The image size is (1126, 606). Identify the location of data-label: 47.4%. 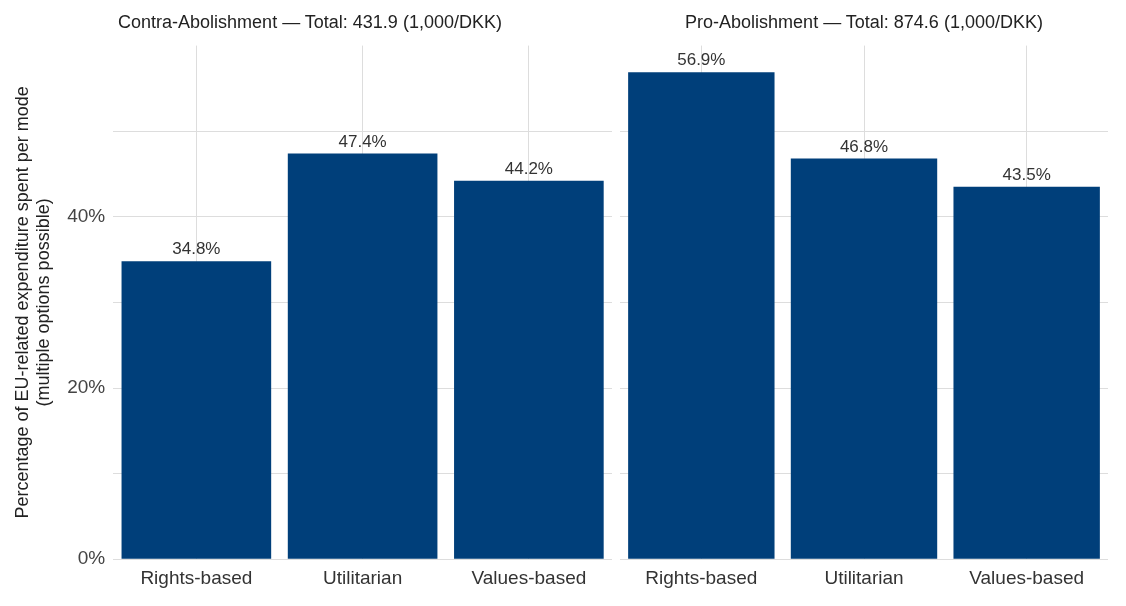
(362, 141).